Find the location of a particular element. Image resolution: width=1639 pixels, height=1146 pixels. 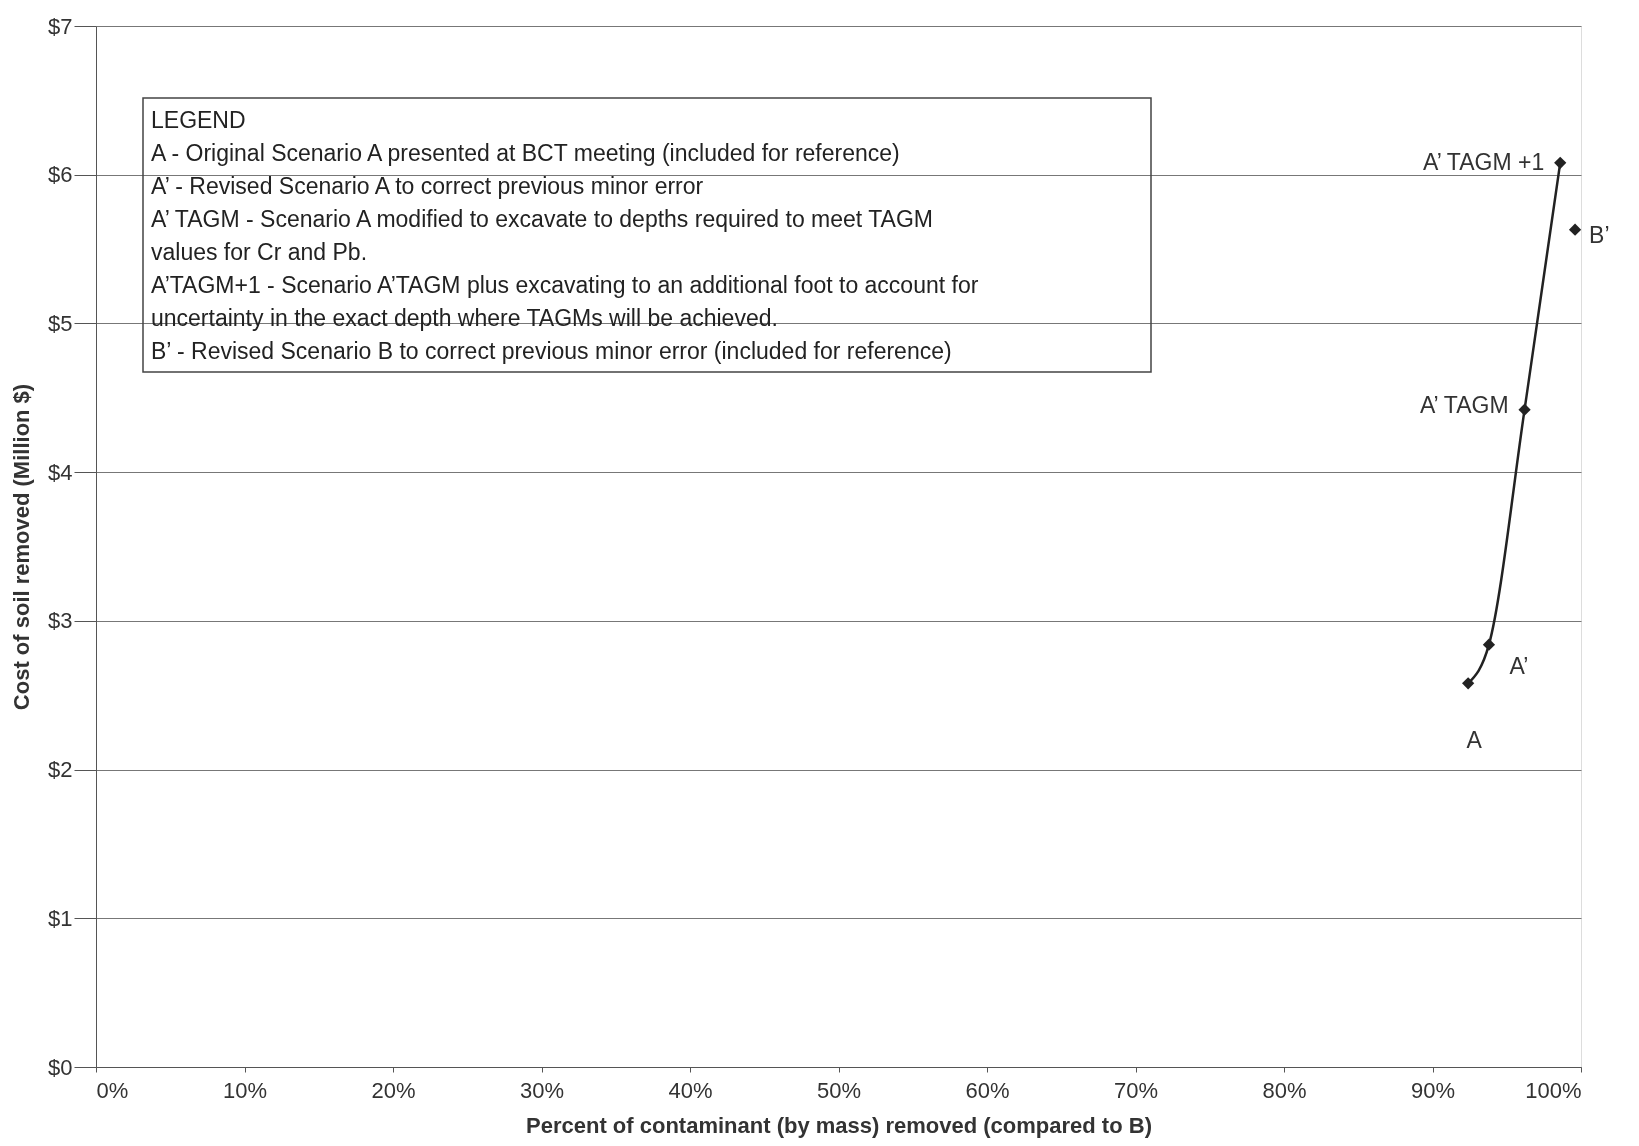

x-tick-label: 20% is located at coordinates (393, 1090).